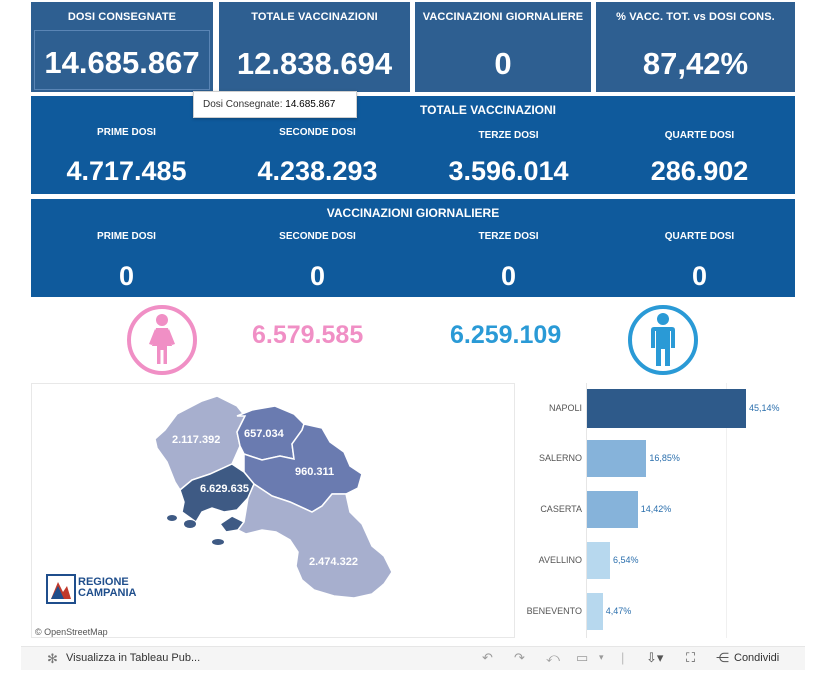 Image resolution: width=835 pixels, height=687 pixels. I want to click on col-terze-dosi-value: 3.596.014, so click(508, 171).